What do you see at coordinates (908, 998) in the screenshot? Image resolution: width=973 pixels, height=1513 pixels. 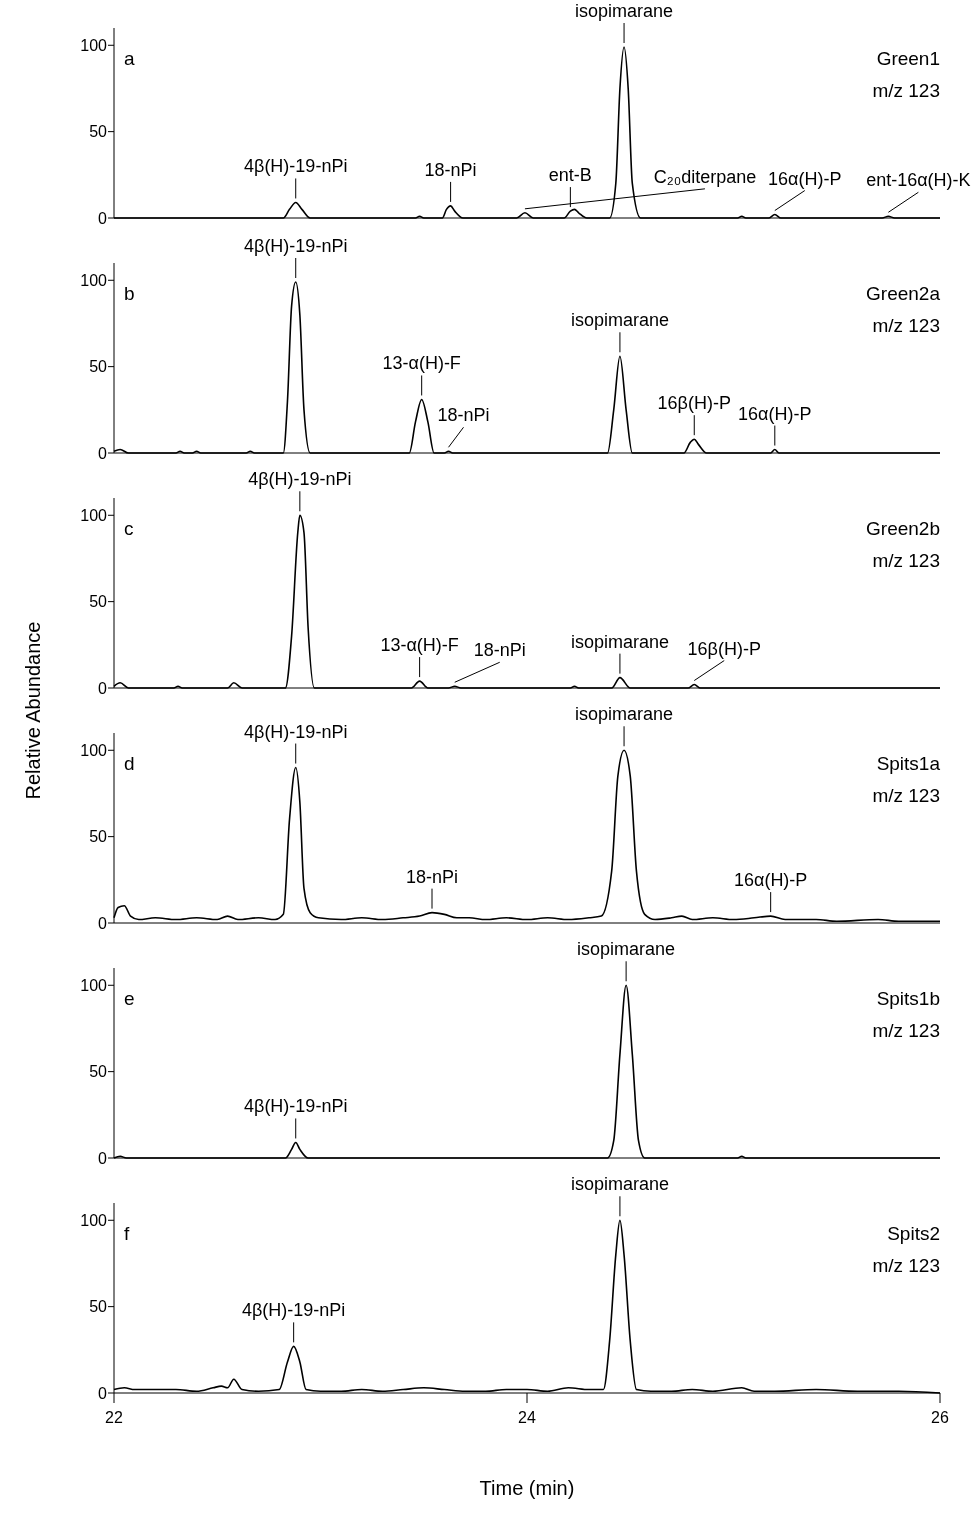 I see `annotation: Spits1b` at bounding box center [908, 998].